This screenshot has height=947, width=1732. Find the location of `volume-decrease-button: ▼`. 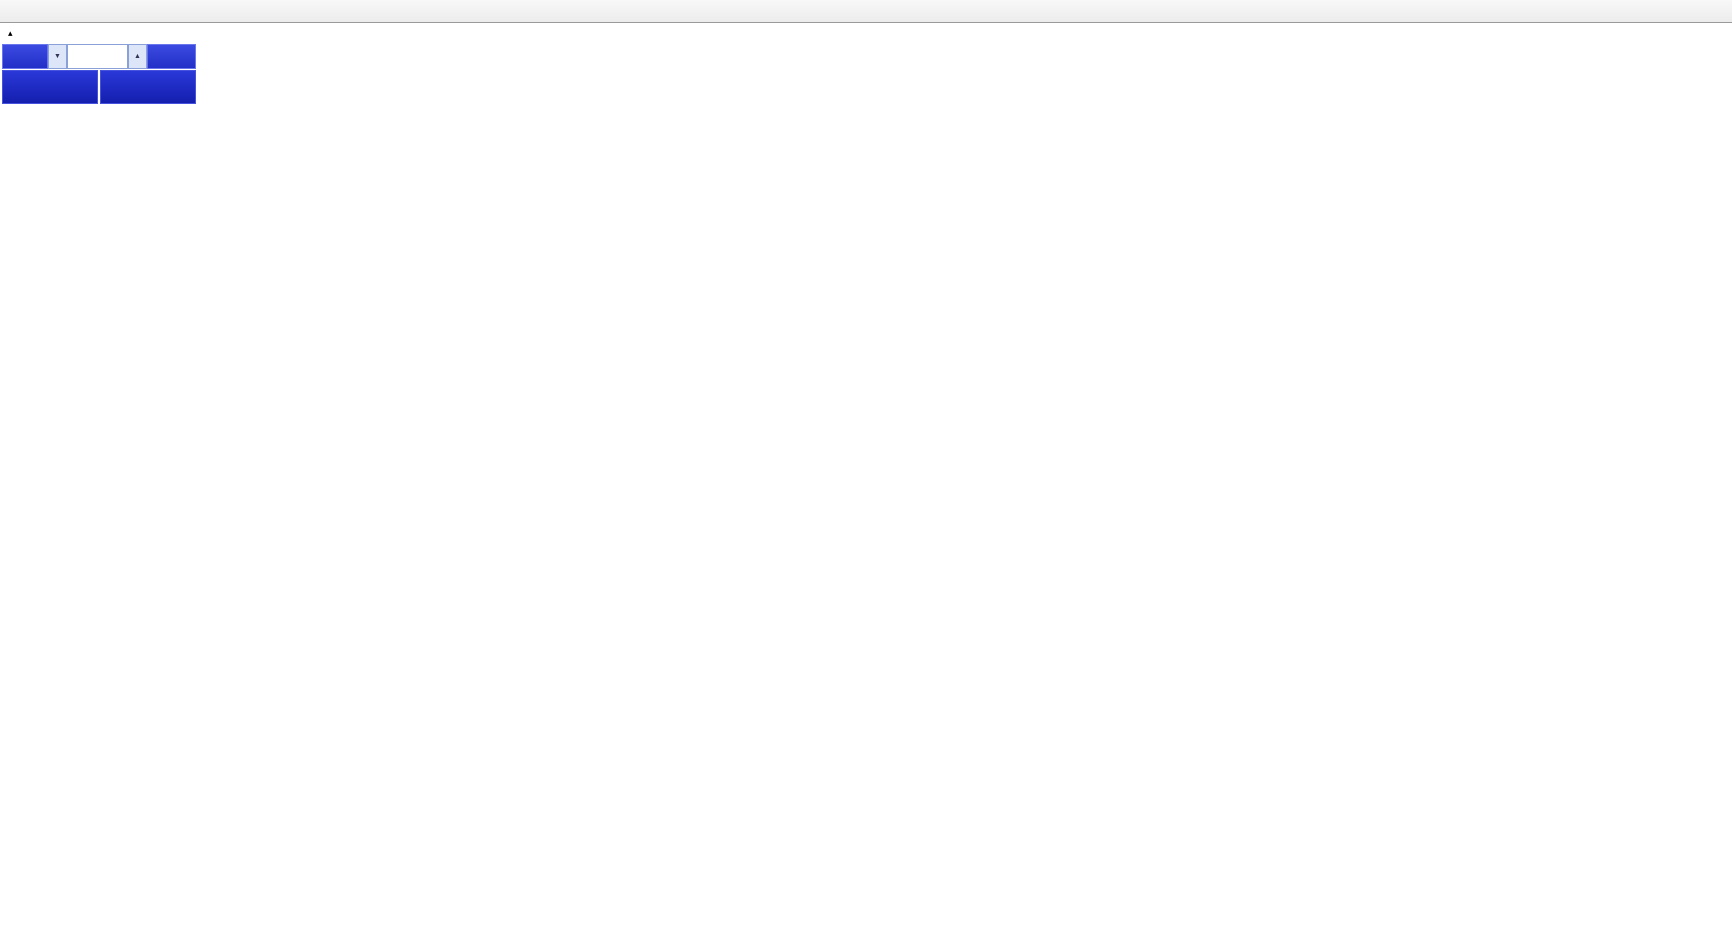

volume-decrease-button: ▼ is located at coordinates (57, 56).